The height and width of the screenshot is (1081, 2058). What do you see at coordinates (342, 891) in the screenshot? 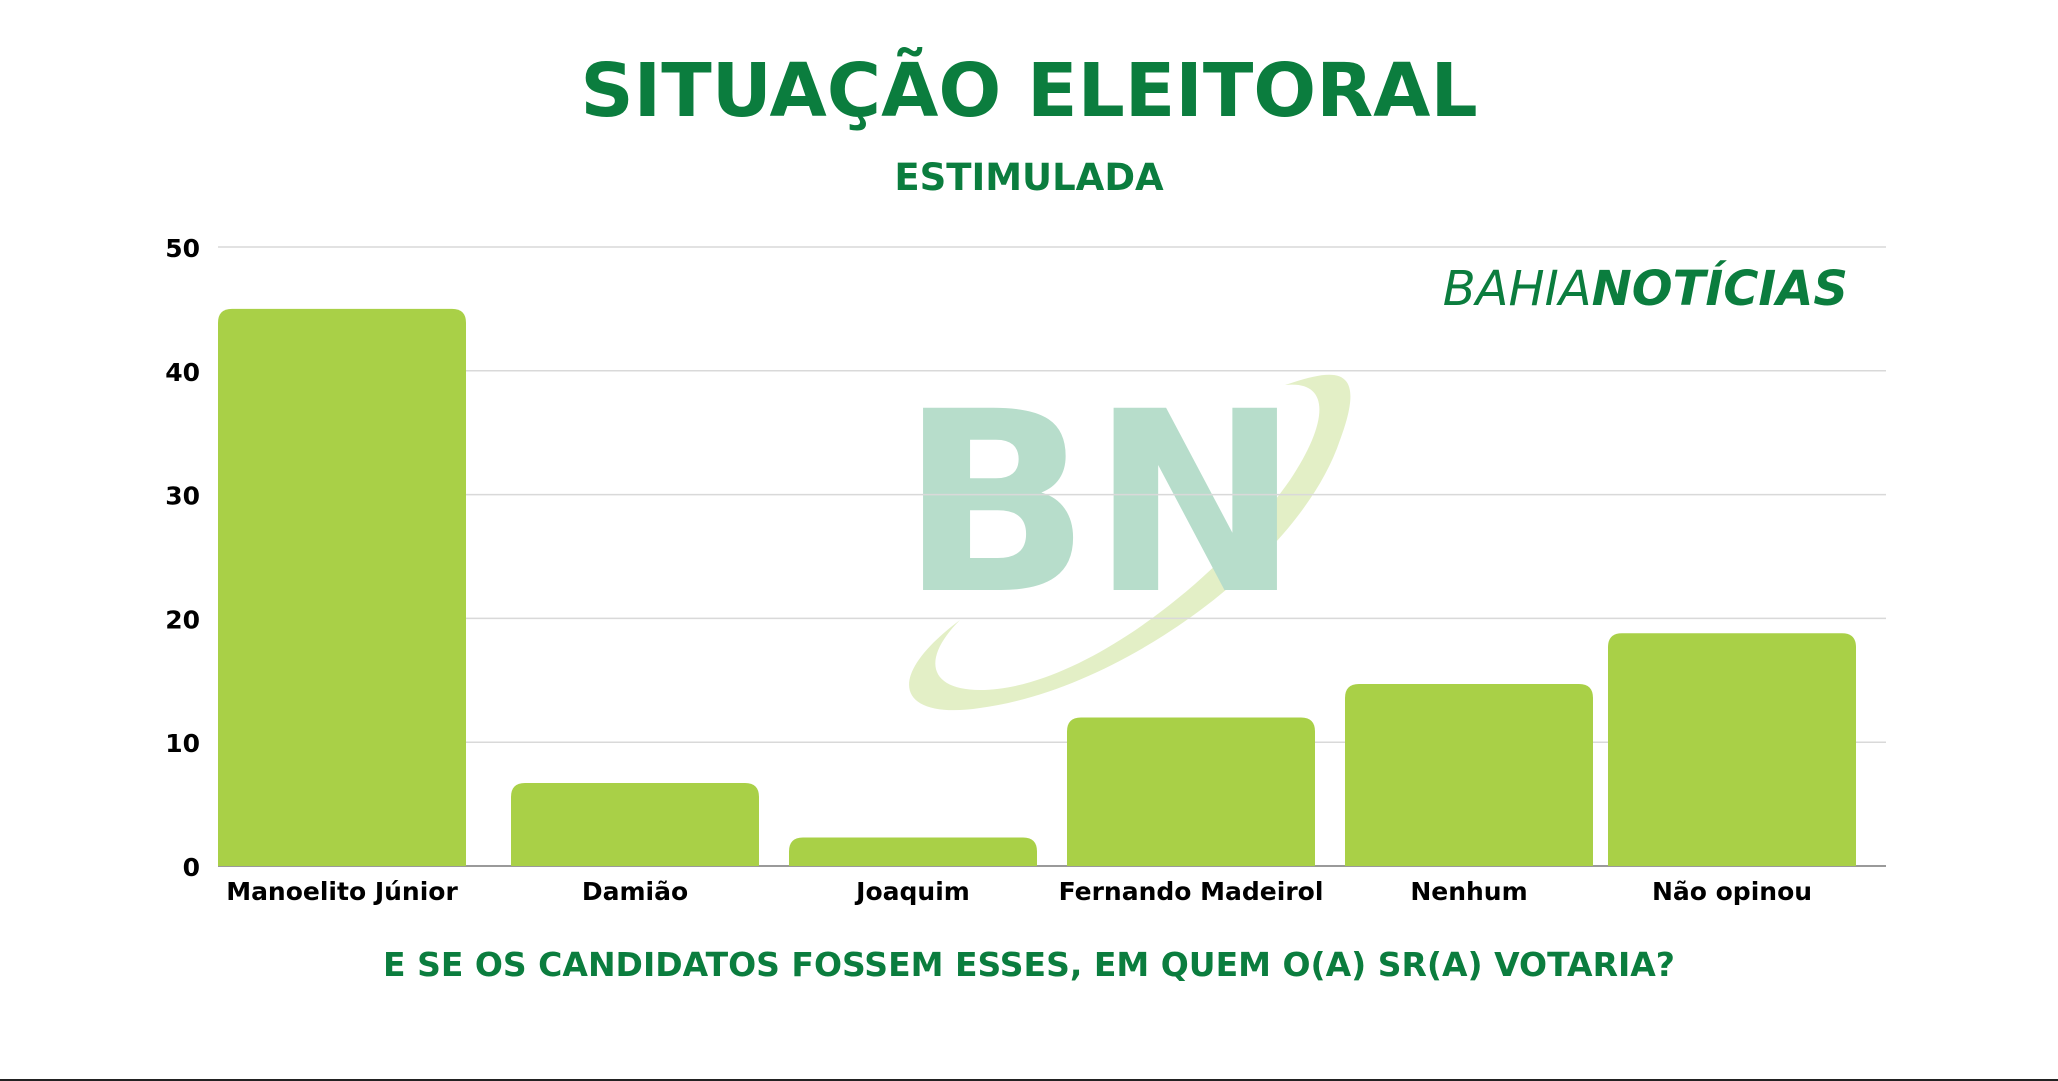
I see `x-tick-label: Manoelito Júnior` at bounding box center [342, 891].